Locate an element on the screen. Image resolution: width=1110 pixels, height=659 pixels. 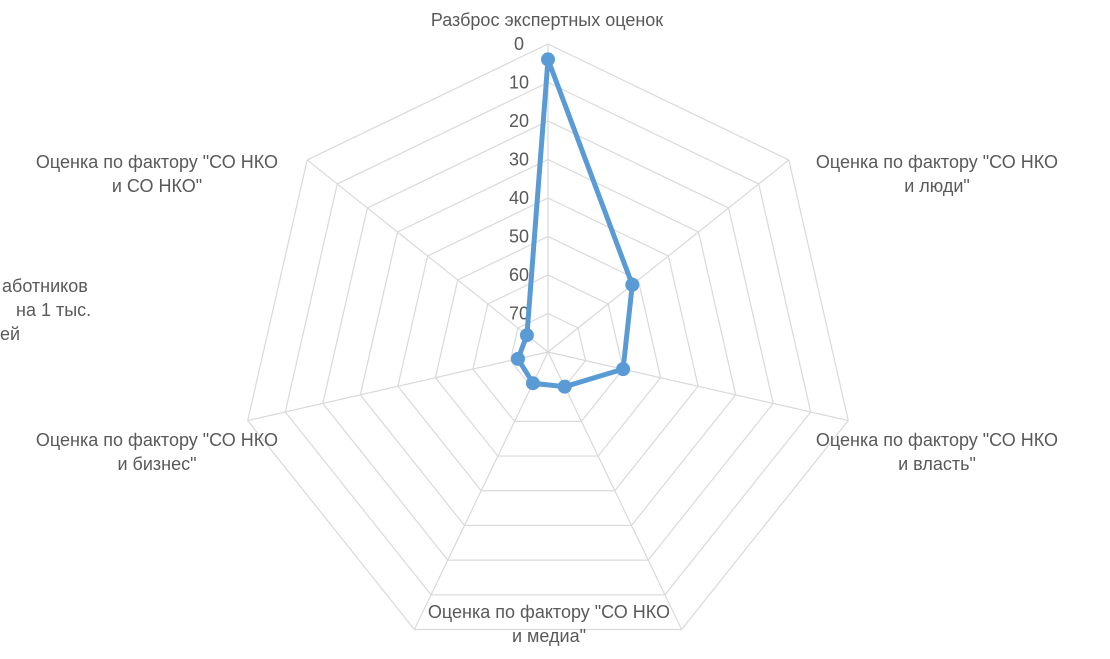
category-label-line: и медиа" is located at coordinates (548, 636).